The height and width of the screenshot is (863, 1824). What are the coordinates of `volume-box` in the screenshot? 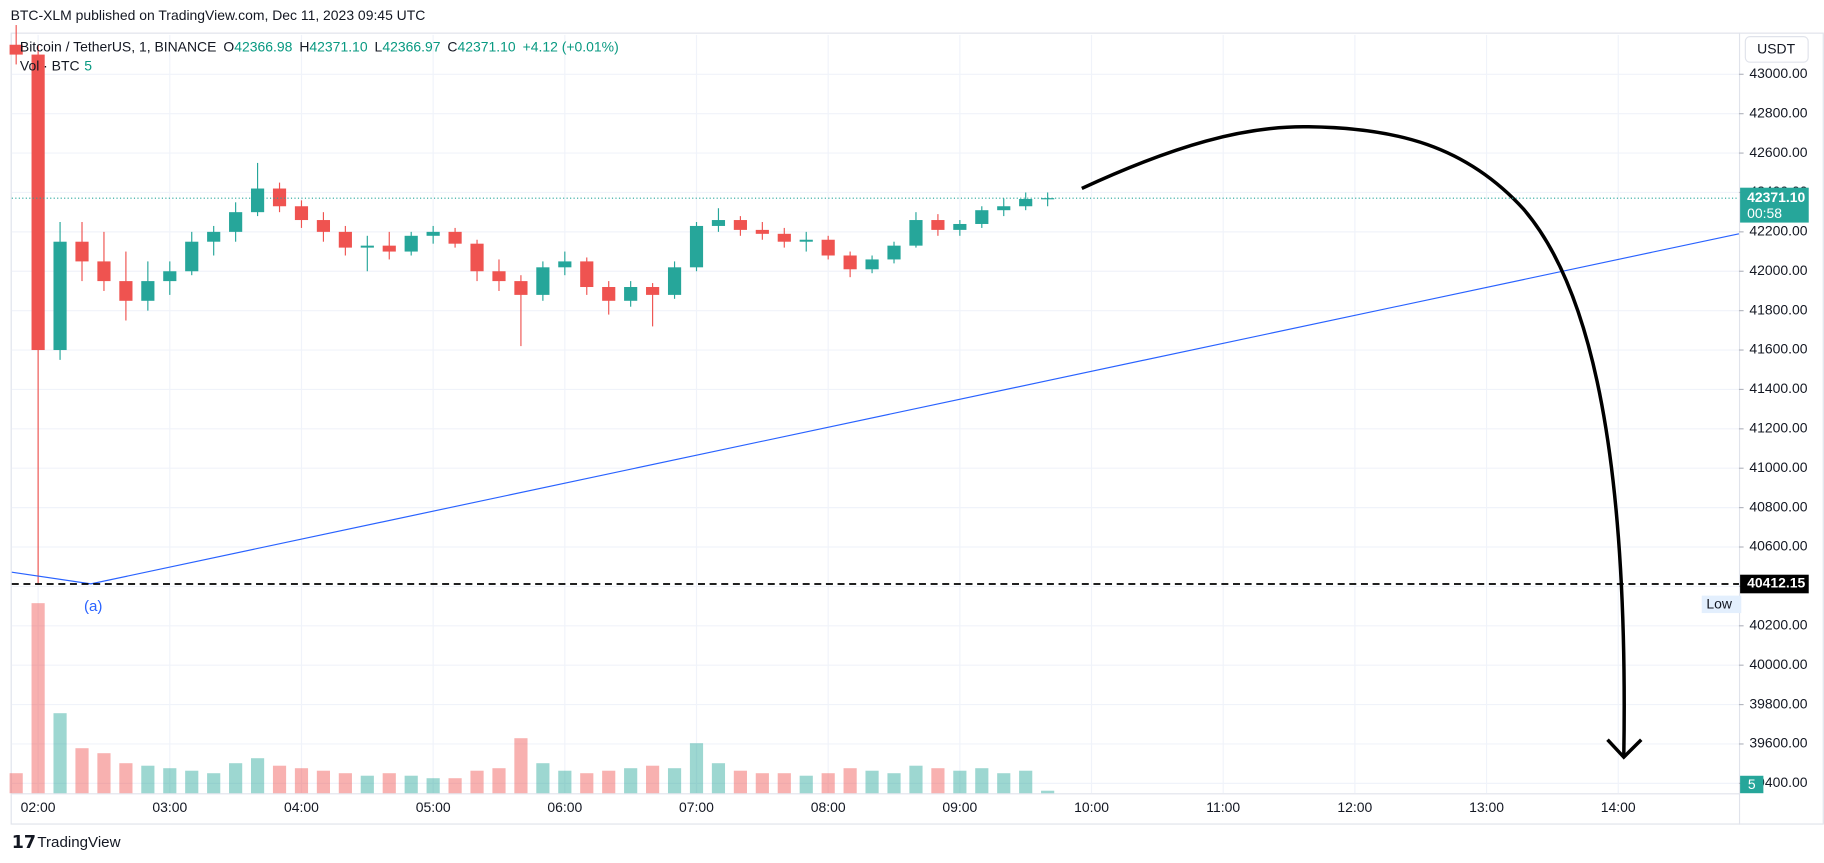 It's located at (1752, 784).